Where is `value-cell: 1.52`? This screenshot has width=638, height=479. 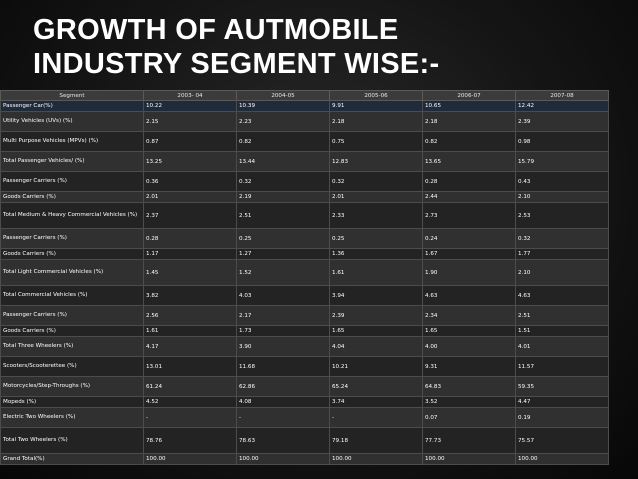
value-cell: 1.52 is located at coordinates (283, 272).